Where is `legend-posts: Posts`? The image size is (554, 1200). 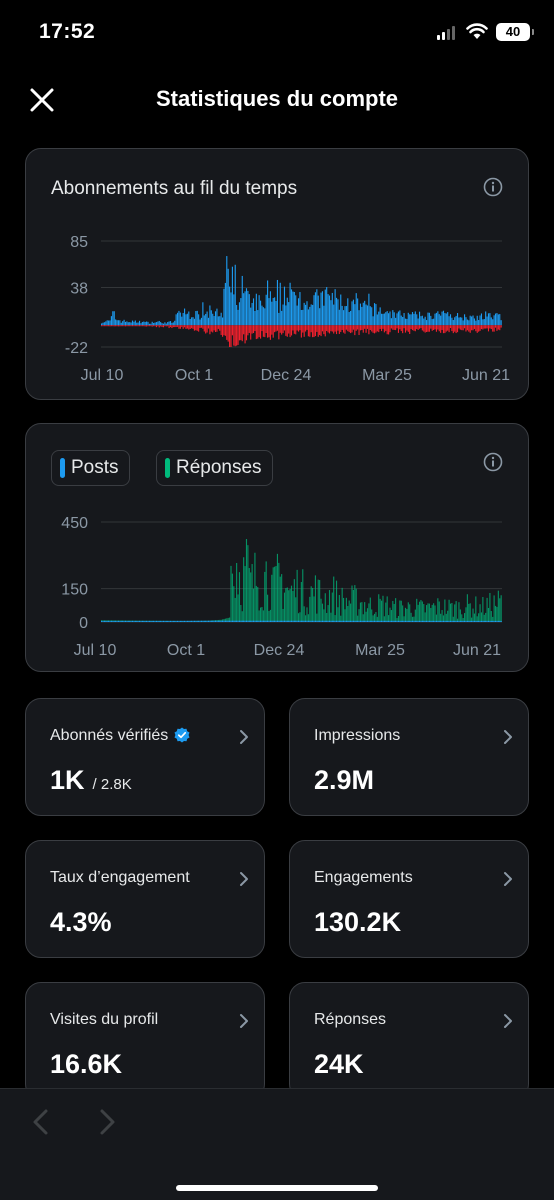 legend-posts: Posts is located at coordinates (90, 468).